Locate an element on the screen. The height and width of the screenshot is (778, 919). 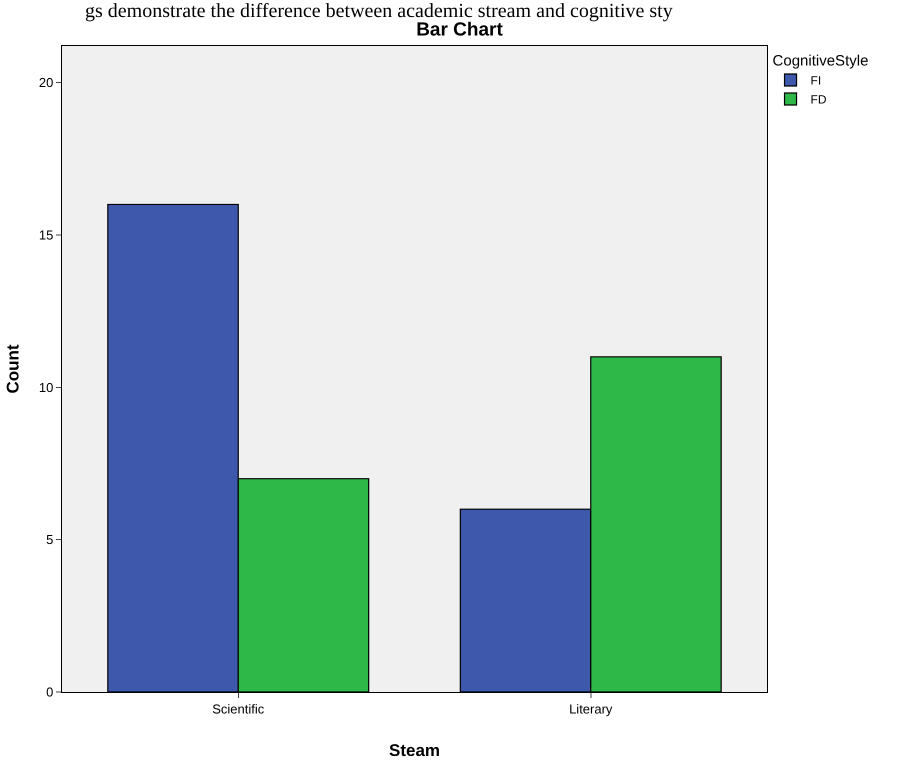
x-axis-title: Steam is located at coordinates (414, 750).